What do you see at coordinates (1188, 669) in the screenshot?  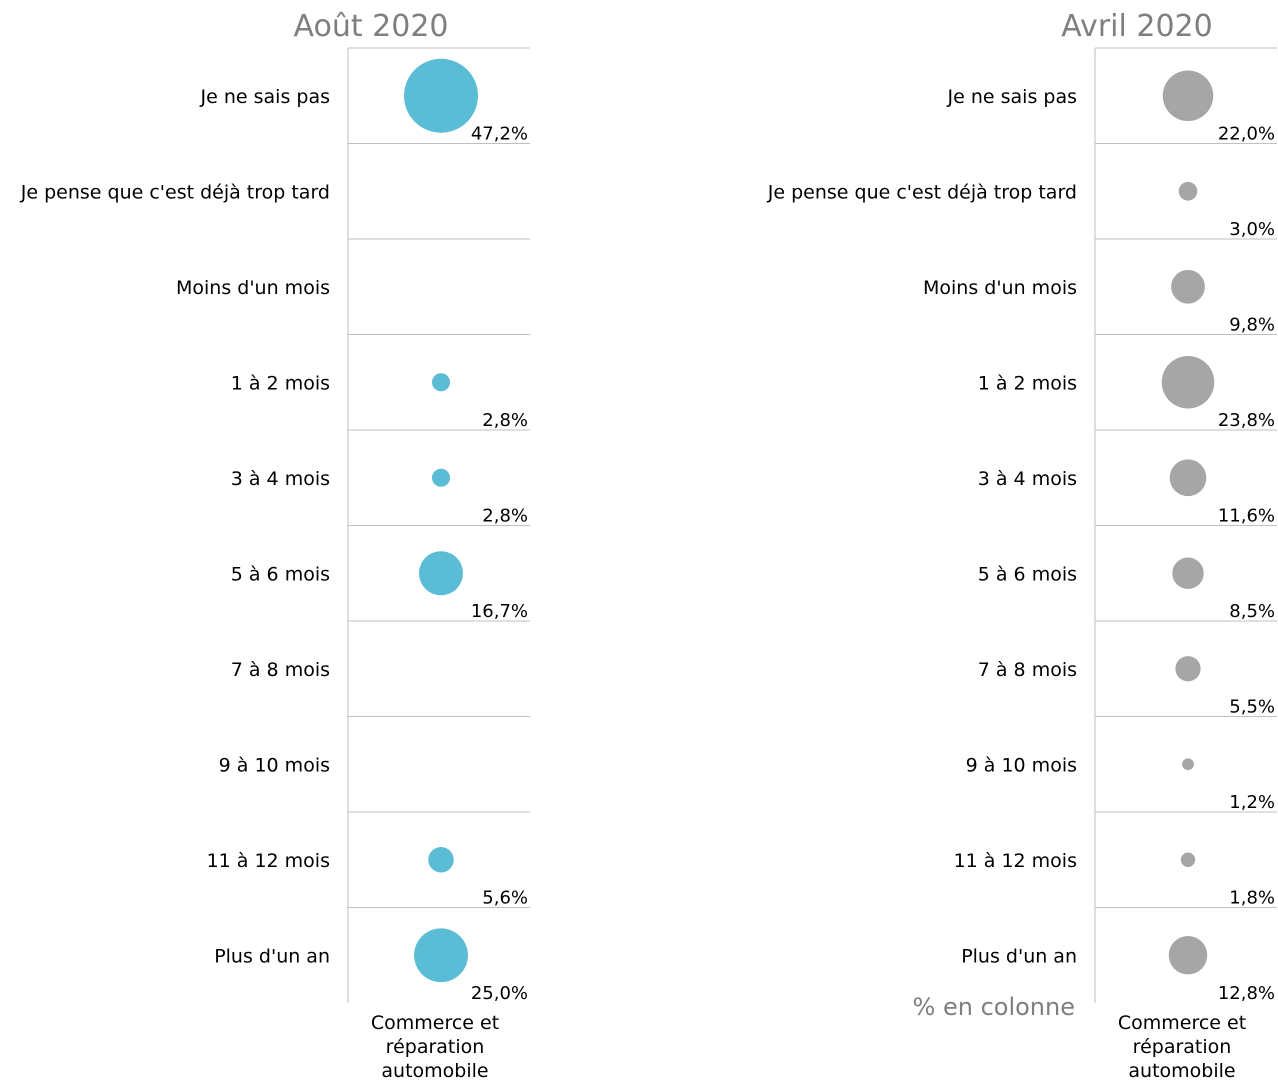 I see `bubble-7-a-8-mois` at bounding box center [1188, 669].